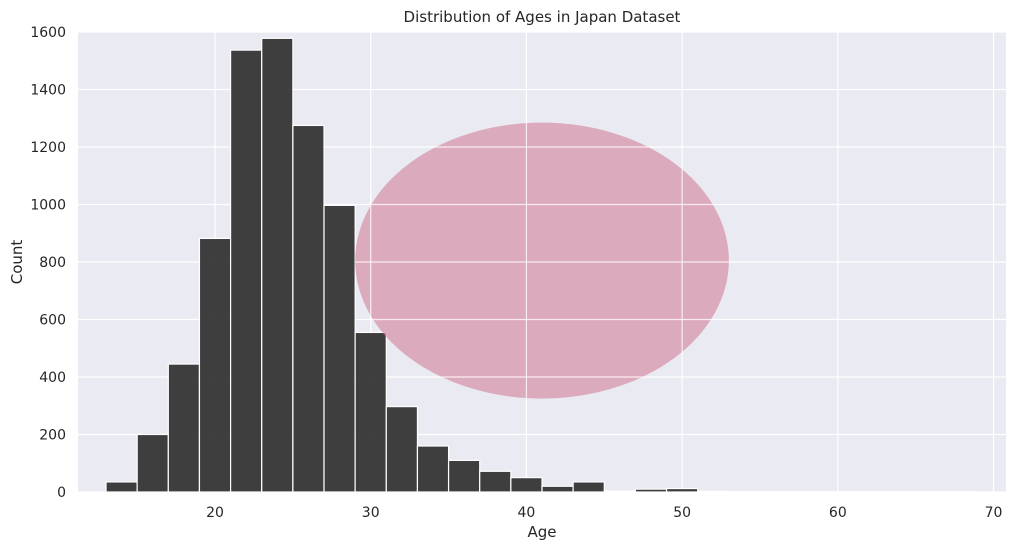 Image resolution: width=1017 pixels, height=550 pixels. What do you see at coordinates (215, 513) in the screenshot?
I see `x-tick-label: 20` at bounding box center [215, 513].